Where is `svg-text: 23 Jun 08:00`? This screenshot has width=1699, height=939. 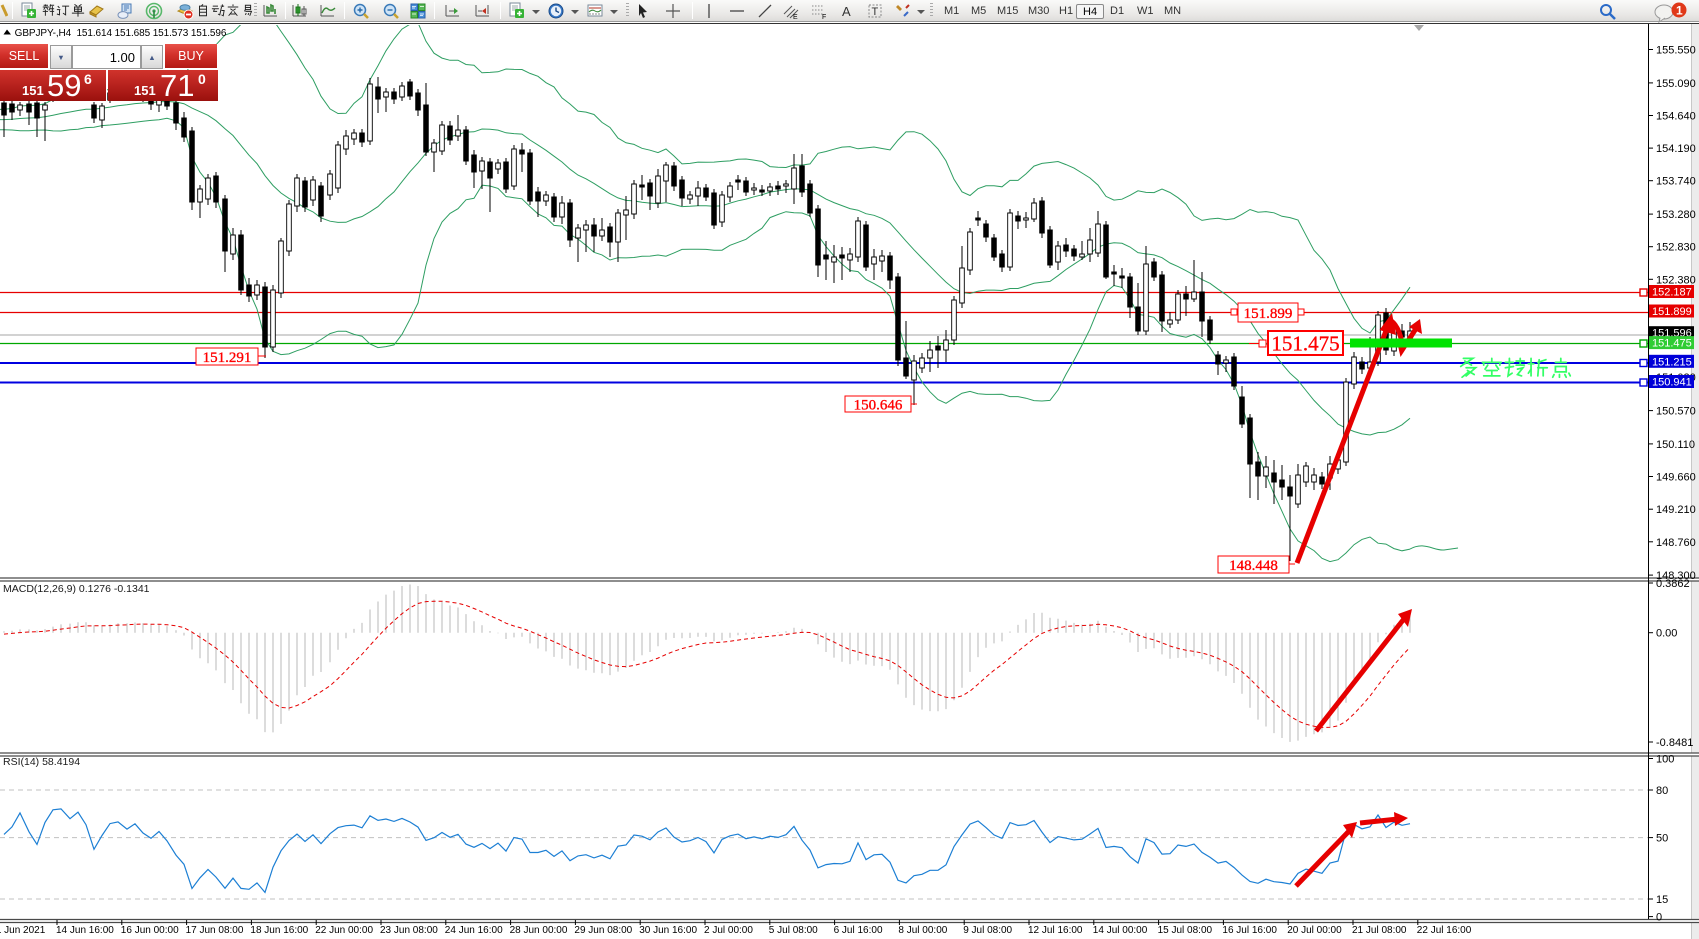
svg-text: 23 Jun 08:00 is located at coordinates (409, 930).